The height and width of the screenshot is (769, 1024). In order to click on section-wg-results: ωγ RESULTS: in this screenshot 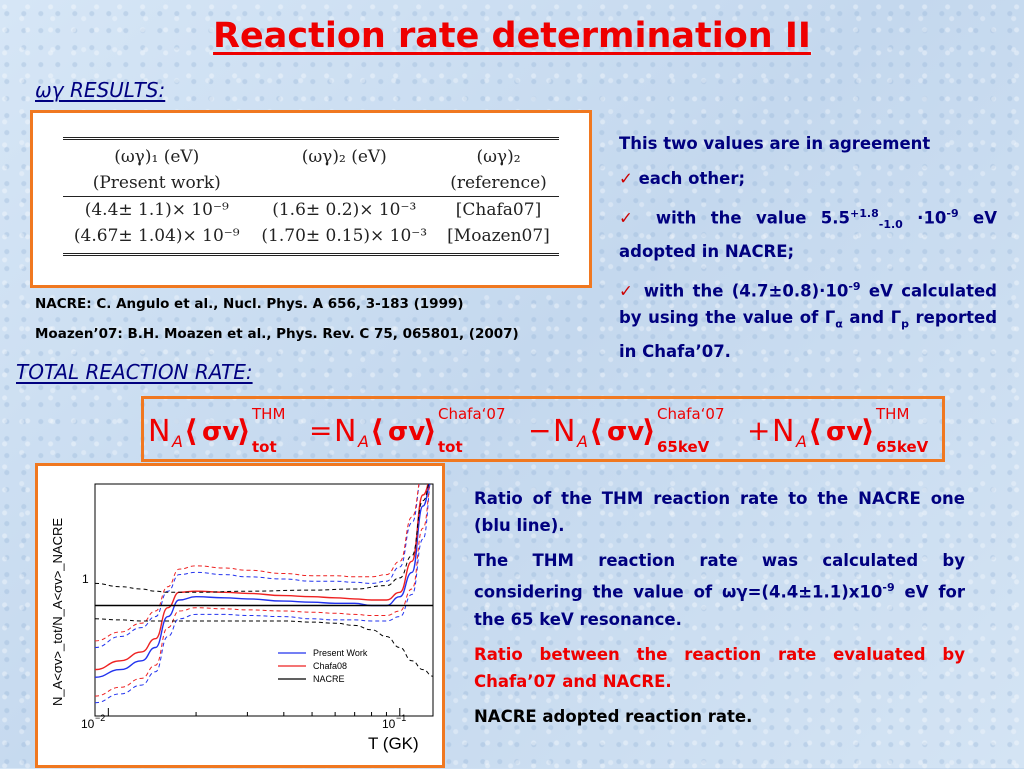, I will do `click(100, 90)`.